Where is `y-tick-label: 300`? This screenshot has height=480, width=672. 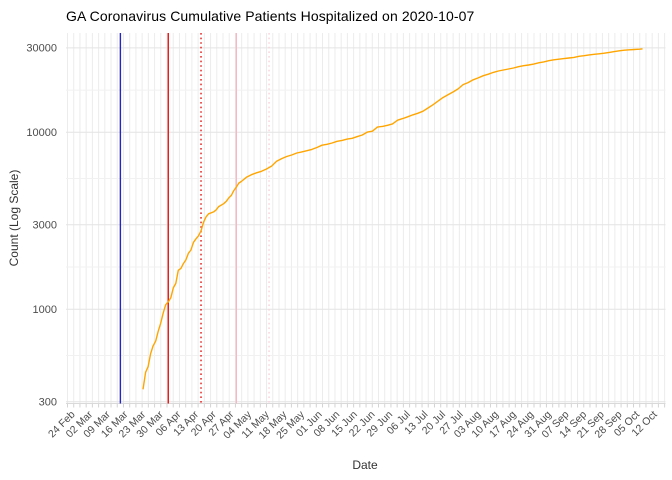
y-tick-label: 300 is located at coordinates (48, 403).